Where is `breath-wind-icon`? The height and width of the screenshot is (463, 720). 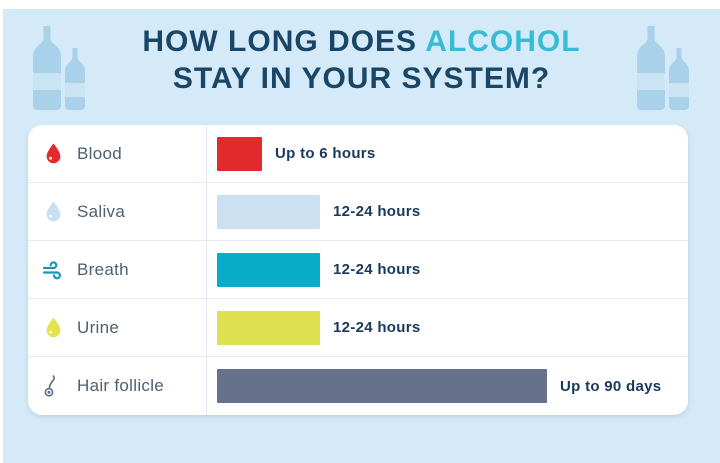 breath-wind-icon is located at coordinates (53, 270).